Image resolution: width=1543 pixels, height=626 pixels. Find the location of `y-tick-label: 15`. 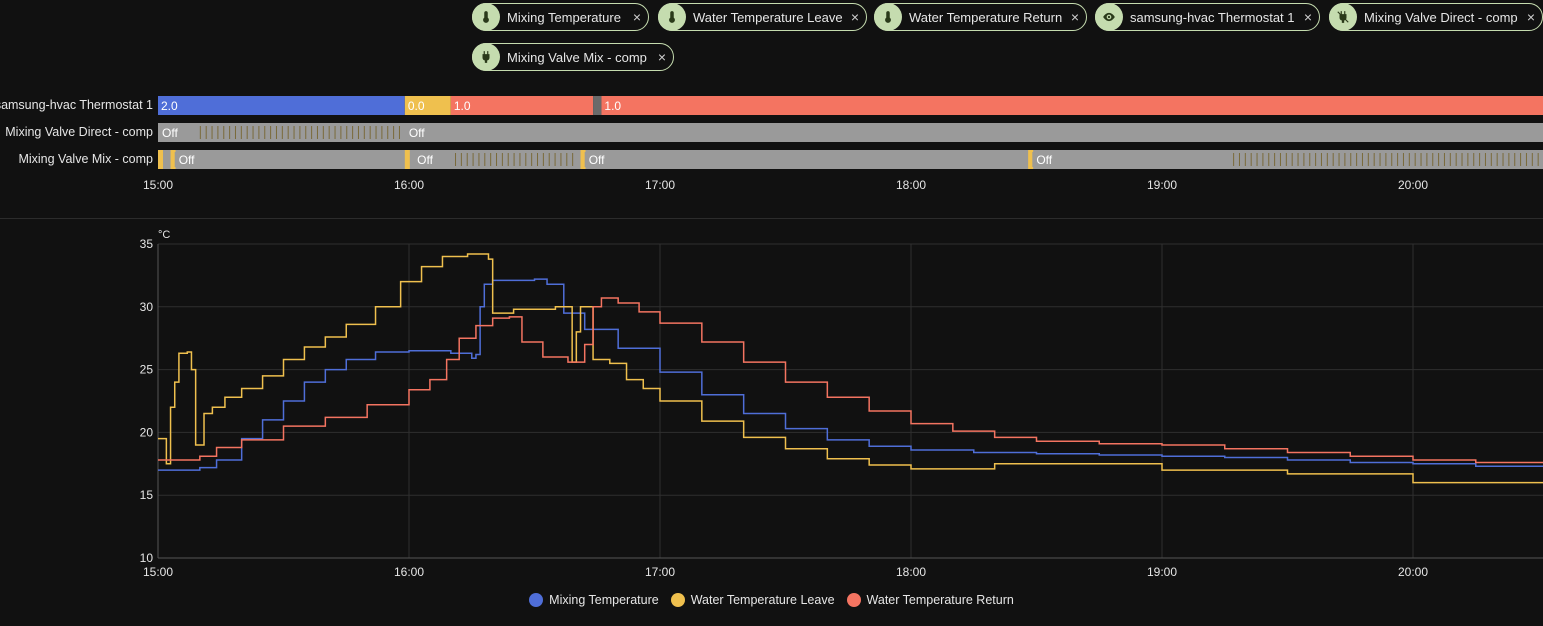

y-tick-label: 15 is located at coordinates (147, 495).